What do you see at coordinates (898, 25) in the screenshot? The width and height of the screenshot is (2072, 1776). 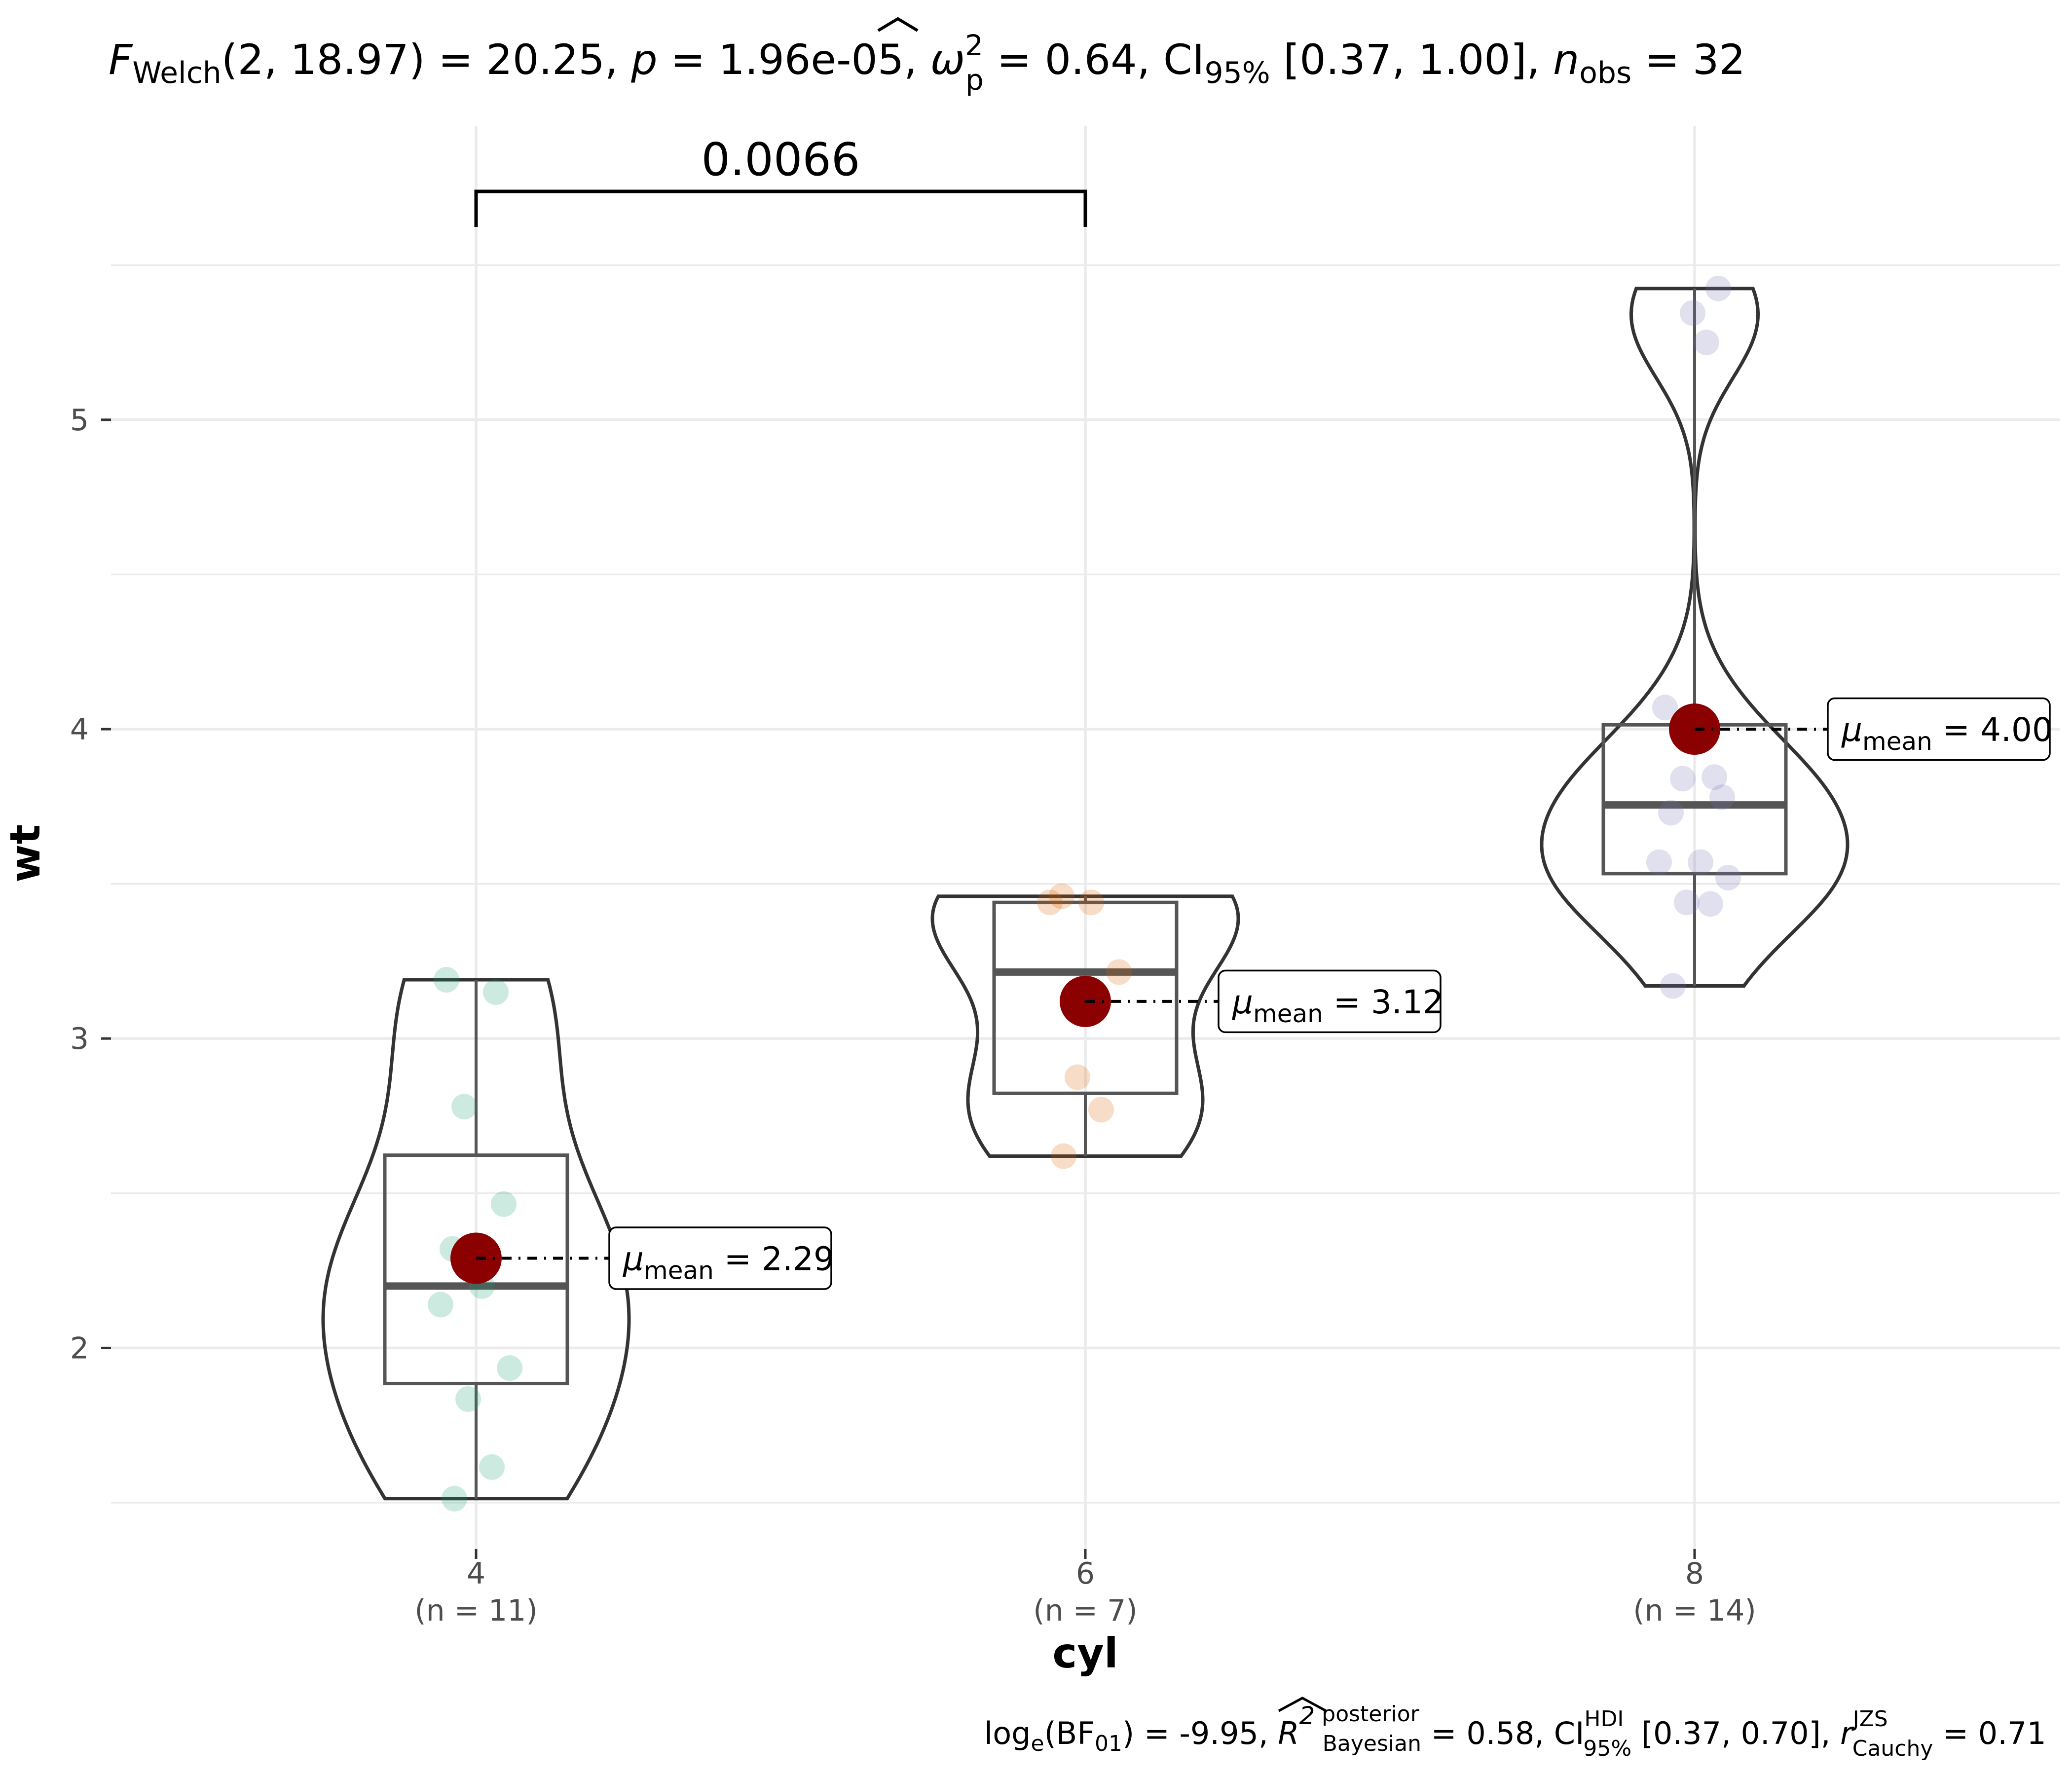 I see `omega-hat-accent` at bounding box center [898, 25].